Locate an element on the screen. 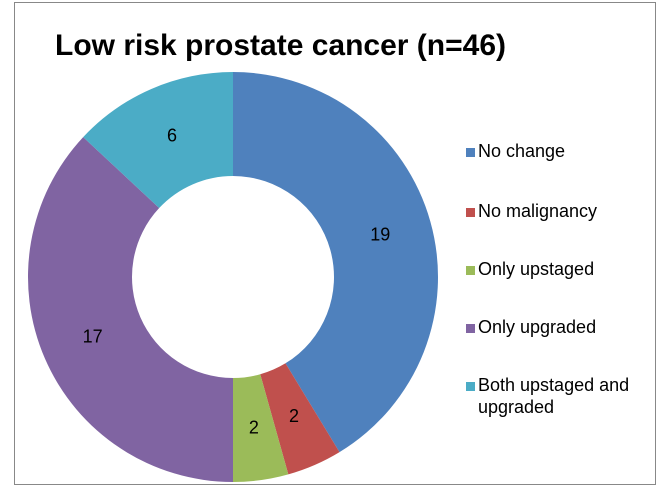 The image size is (660, 487). legend-label: Only upstaged is located at coordinates (536, 269).